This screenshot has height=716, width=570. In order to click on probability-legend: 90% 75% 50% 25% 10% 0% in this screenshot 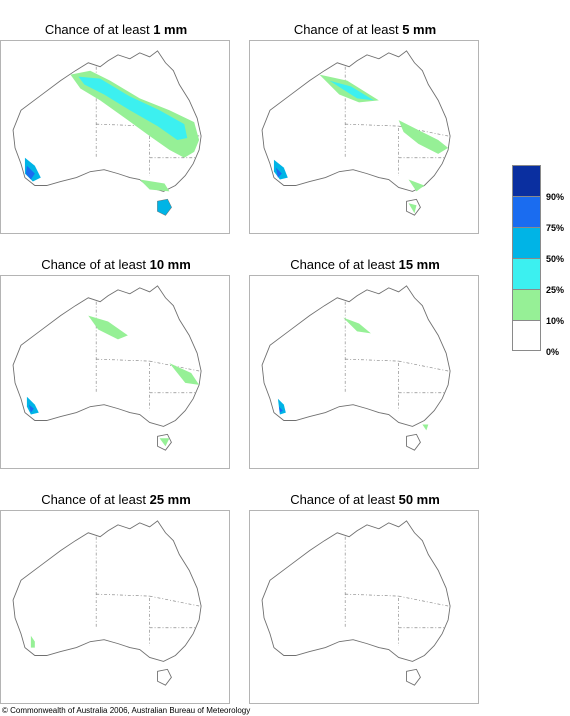, I will do `click(538, 261)`.